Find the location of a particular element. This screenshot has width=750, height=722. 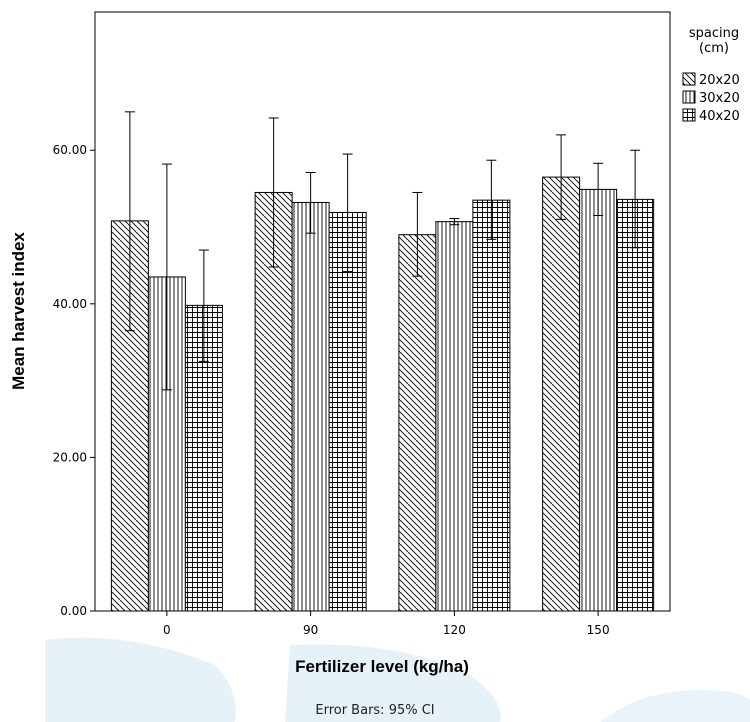

error-bars-footnote: Error Bars: 95% CI is located at coordinates (375, 710).